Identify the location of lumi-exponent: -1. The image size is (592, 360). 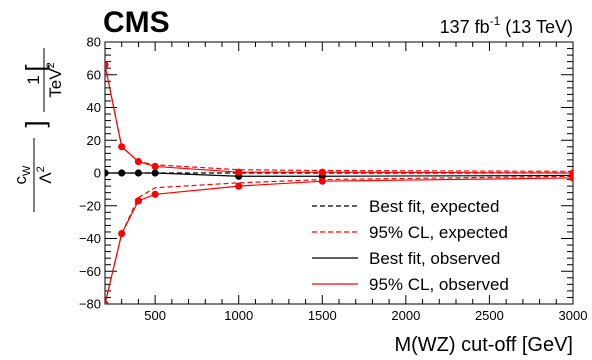
(495, 21).